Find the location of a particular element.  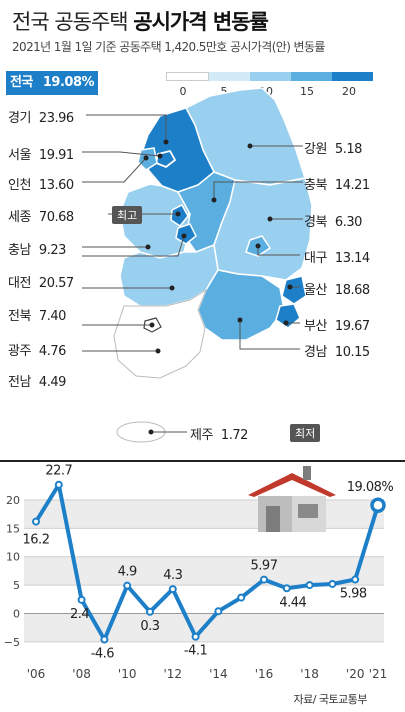

region-name: 부산 is located at coordinates (315, 326).